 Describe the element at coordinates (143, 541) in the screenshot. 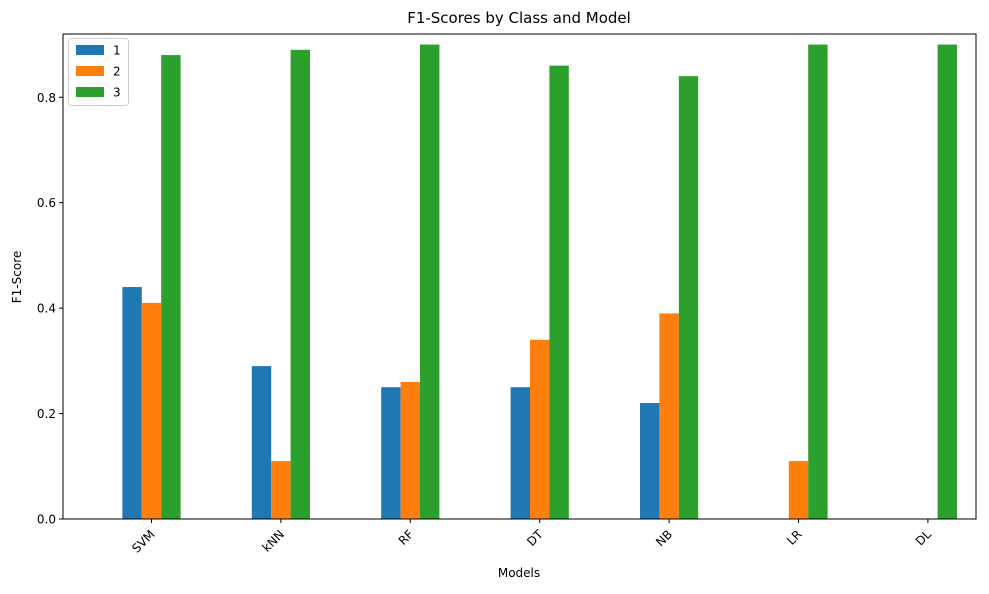

I see `x-tick-label: SVM` at that location.